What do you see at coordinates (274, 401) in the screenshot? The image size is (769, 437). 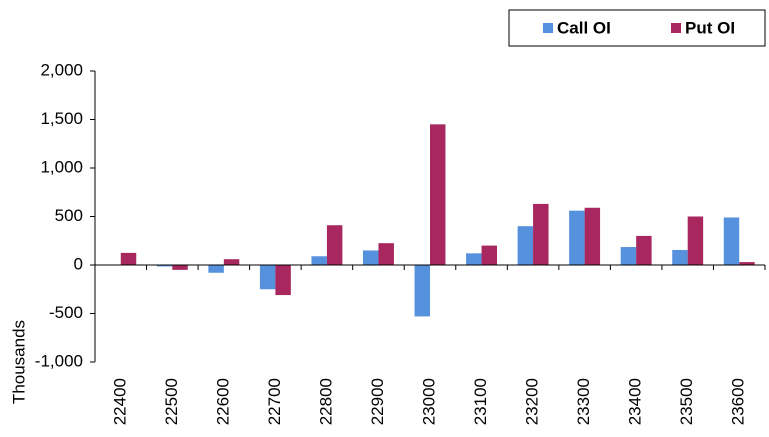 I see `x-tick-label: 22700` at bounding box center [274, 401].